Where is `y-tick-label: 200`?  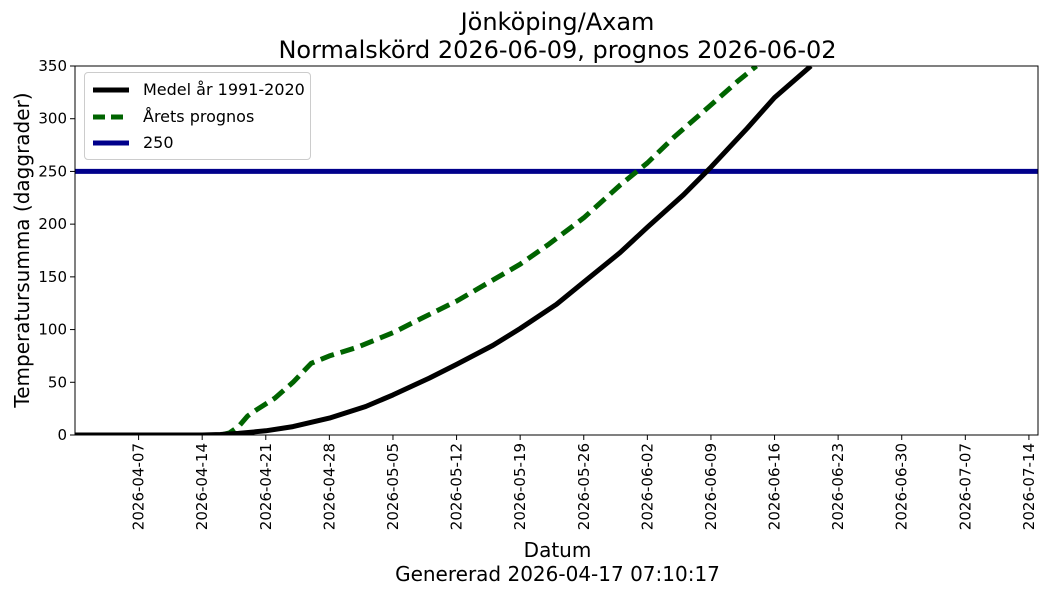 y-tick-label: 200 is located at coordinates (52, 224).